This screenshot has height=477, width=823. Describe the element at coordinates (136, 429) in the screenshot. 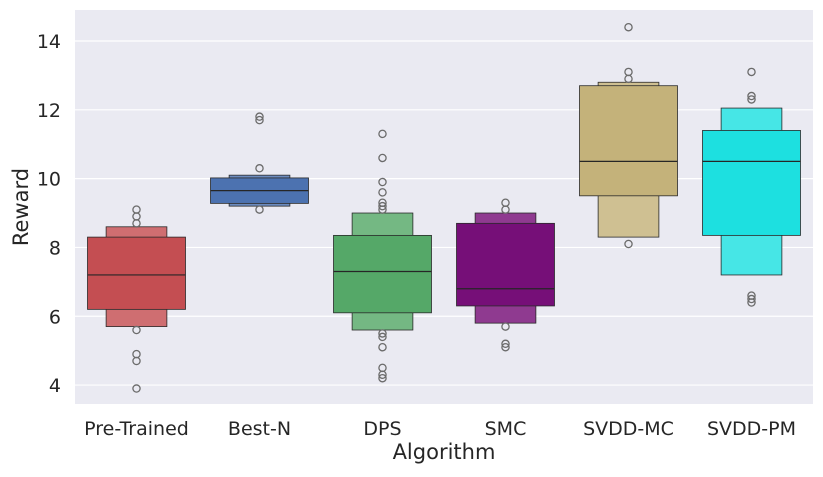

I see `x-tick-label: Pre-Trained` at that location.